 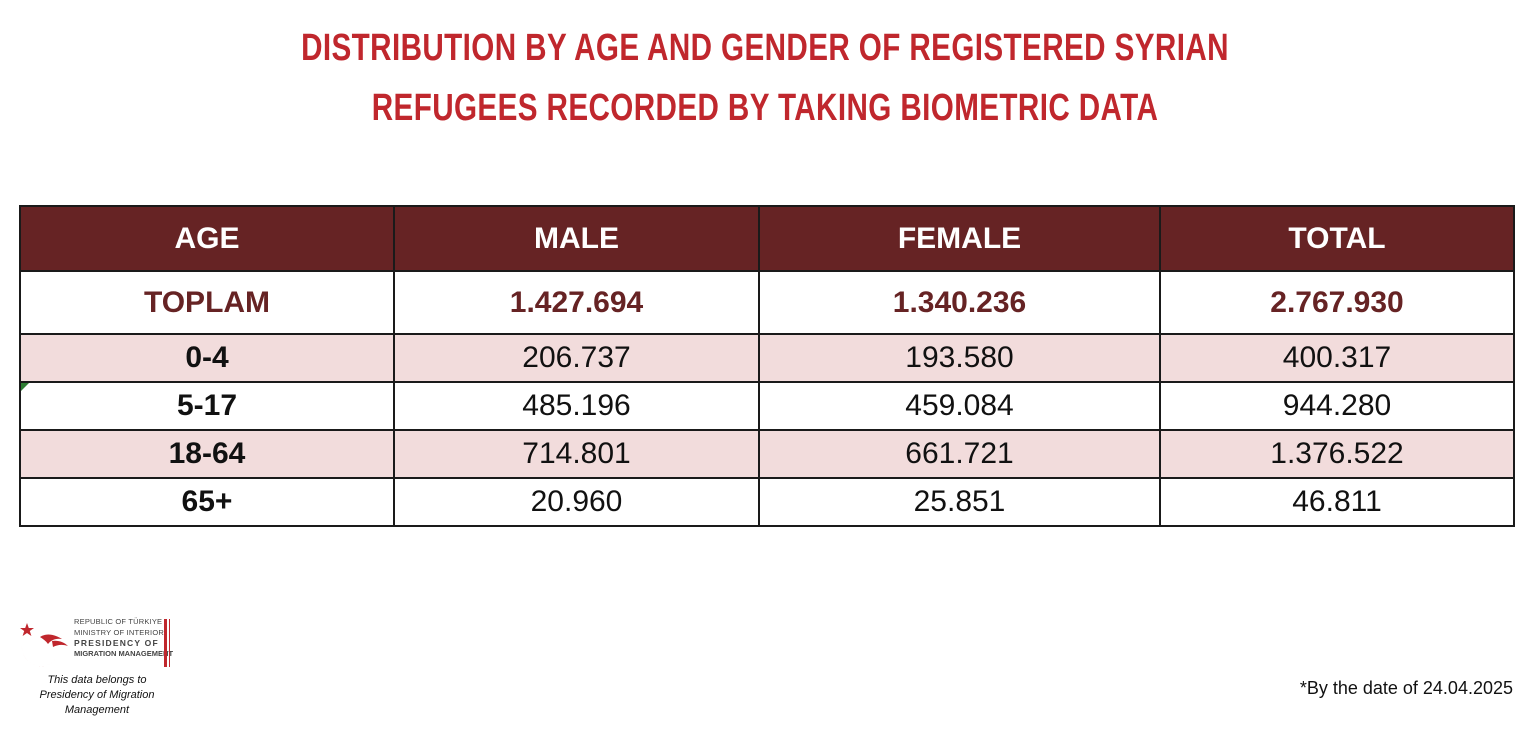 I want to click on header-male: MALE, so click(x=576, y=238).